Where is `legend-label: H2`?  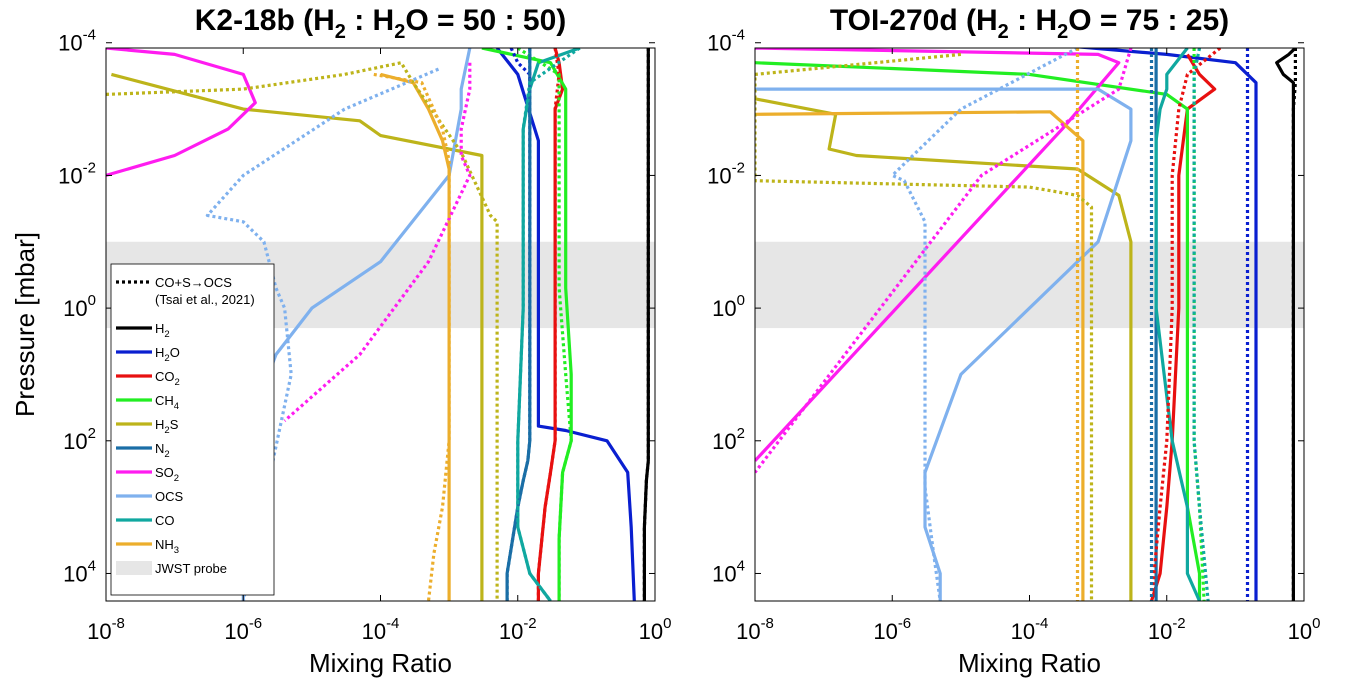 legend-label: H2 is located at coordinates (162, 330).